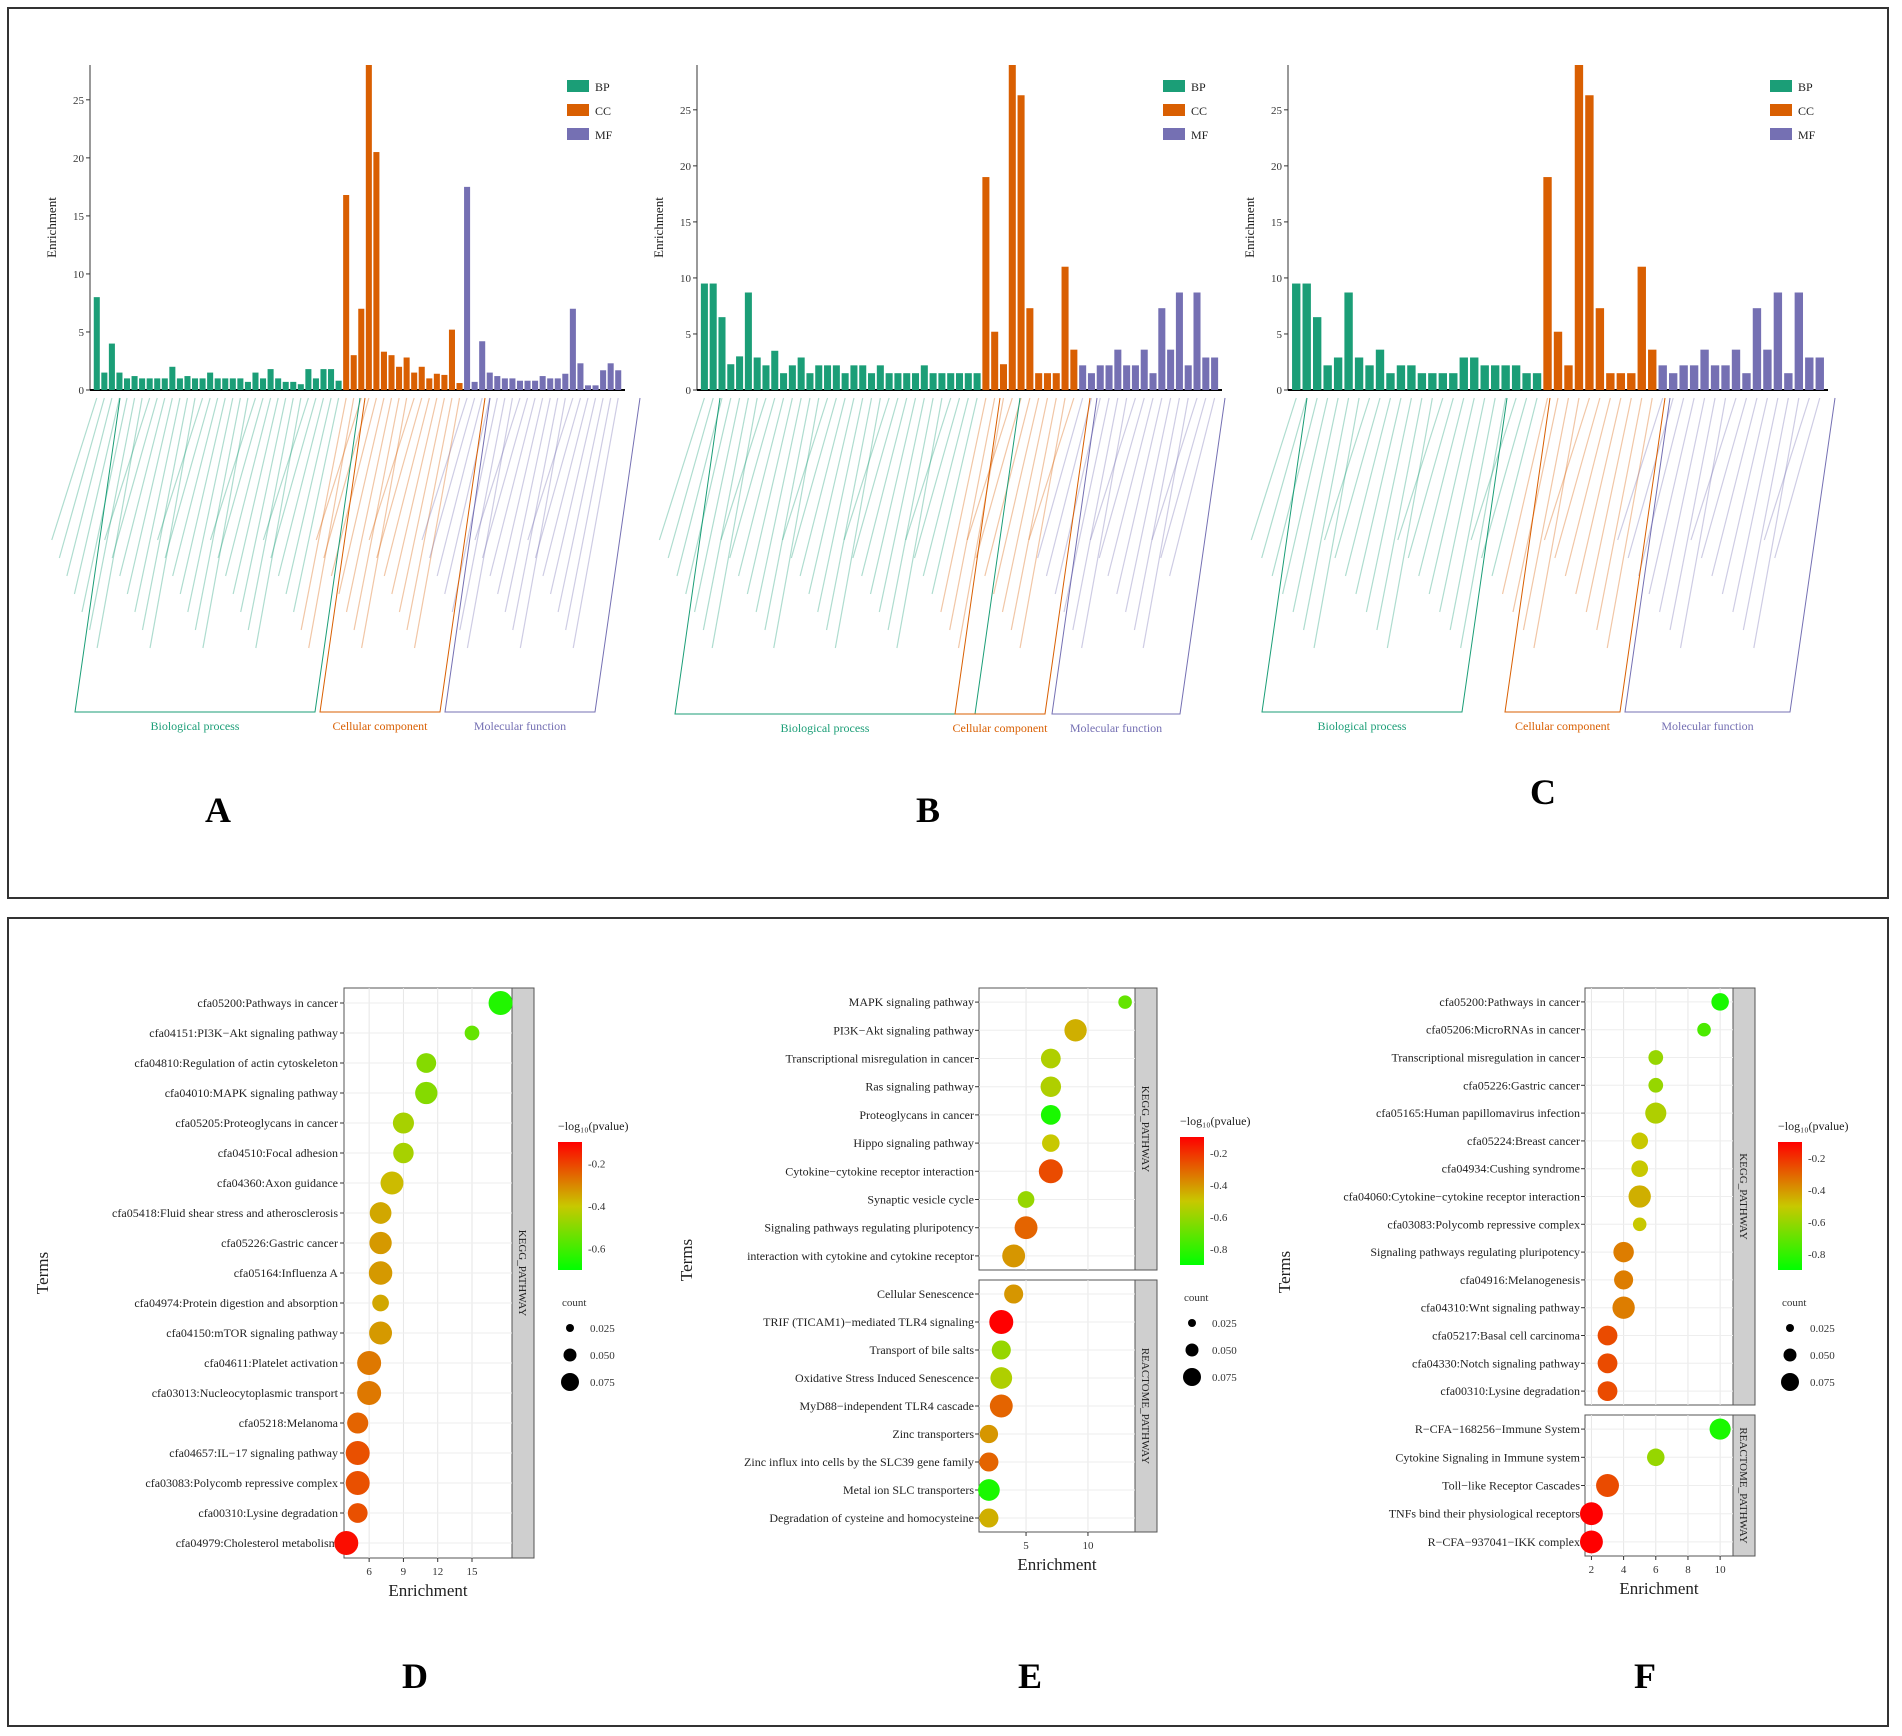  Describe the element at coordinates (1496, 1363) in the screenshot. I see `term-label: cfa04330:Notch signaling pathway` at that location.